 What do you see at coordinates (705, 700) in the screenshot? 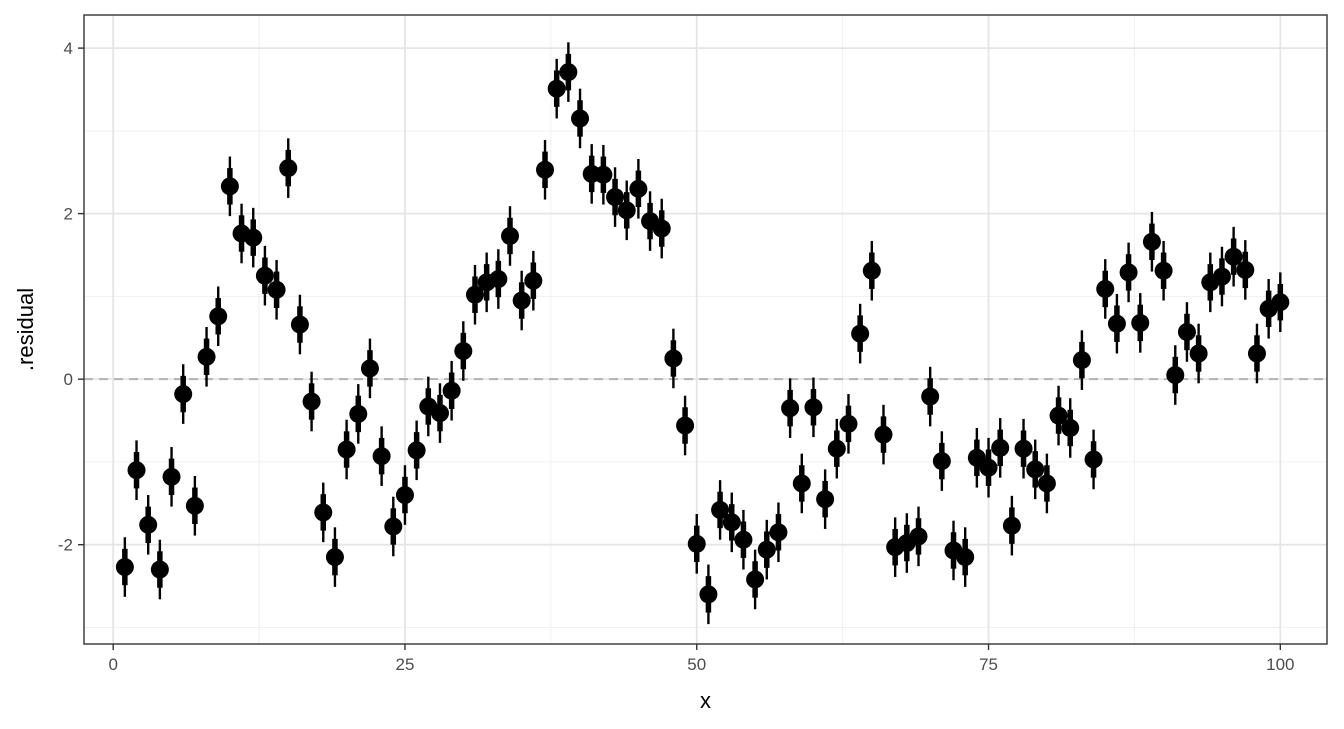
I see `x-axis-title: x` at bounding box center [705, 700].